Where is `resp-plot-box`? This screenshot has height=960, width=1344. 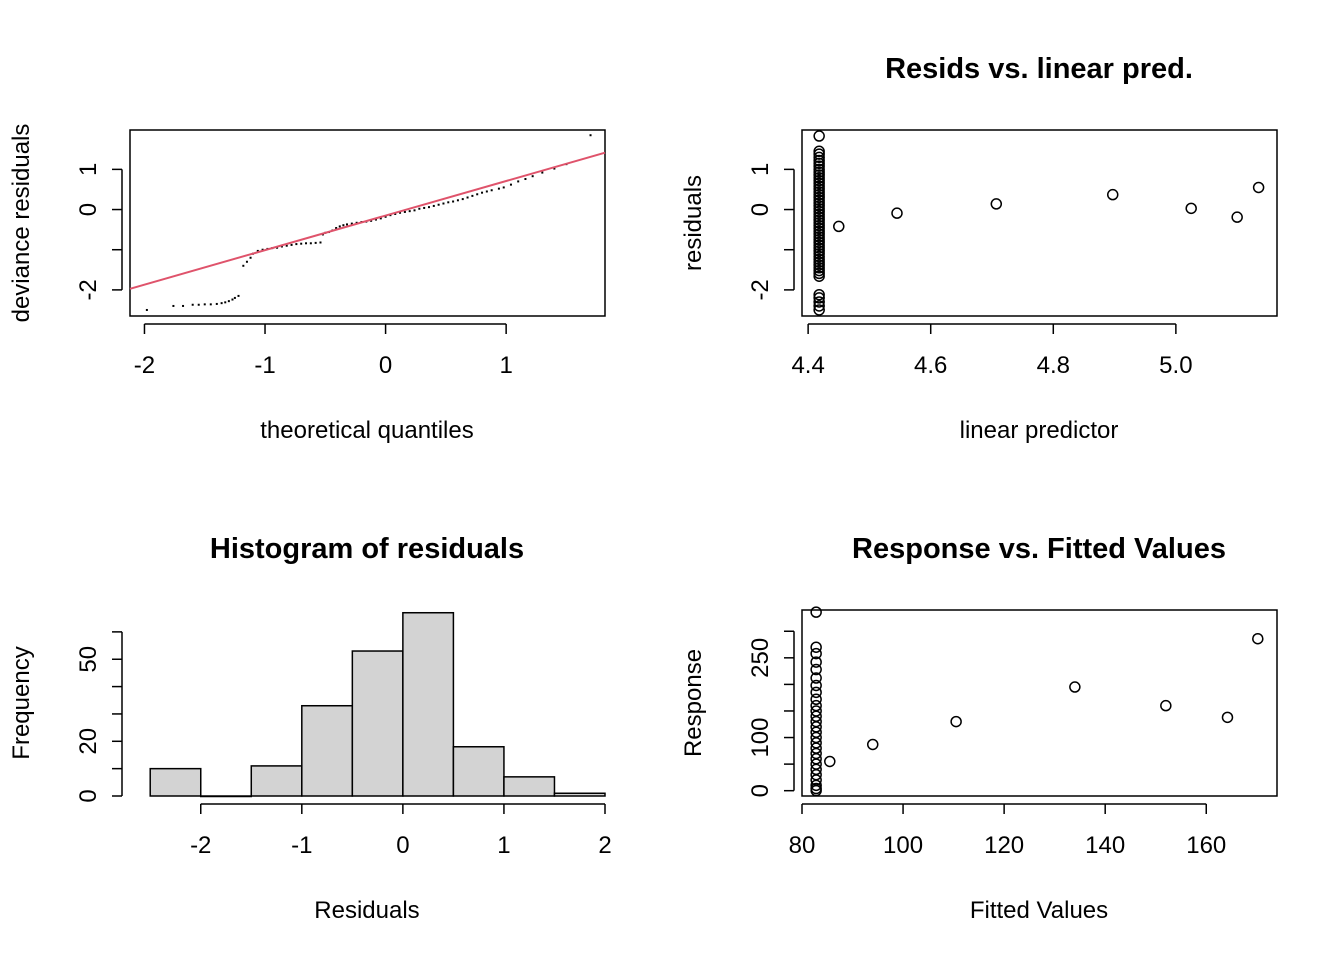
resp-plot-box is located at coordinates (1039, 703).